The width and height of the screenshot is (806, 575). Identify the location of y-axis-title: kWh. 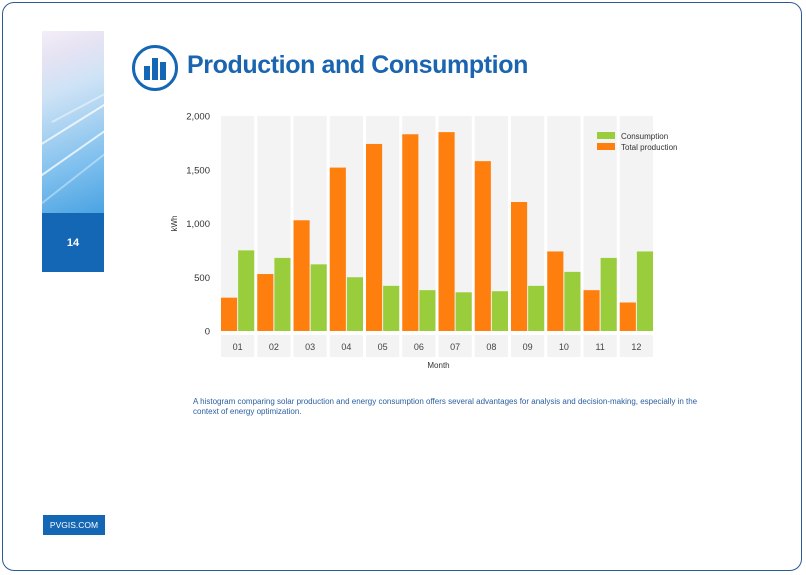
(174, 224).